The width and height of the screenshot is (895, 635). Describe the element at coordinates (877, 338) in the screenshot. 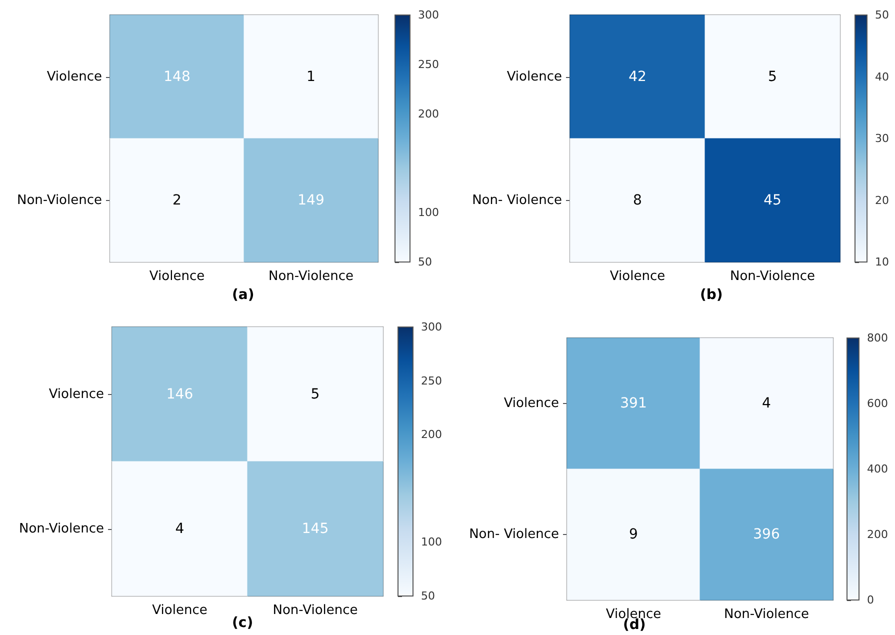

I see `color-bar-label: 800` at that location.